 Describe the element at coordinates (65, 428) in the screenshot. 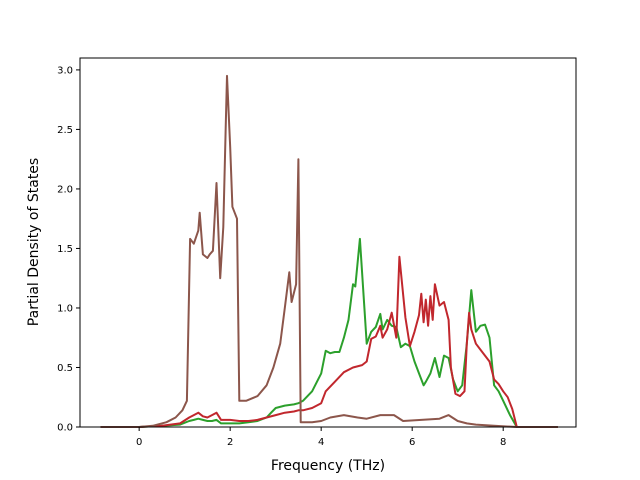

I see `y-tick-label: 0.0` at that location.